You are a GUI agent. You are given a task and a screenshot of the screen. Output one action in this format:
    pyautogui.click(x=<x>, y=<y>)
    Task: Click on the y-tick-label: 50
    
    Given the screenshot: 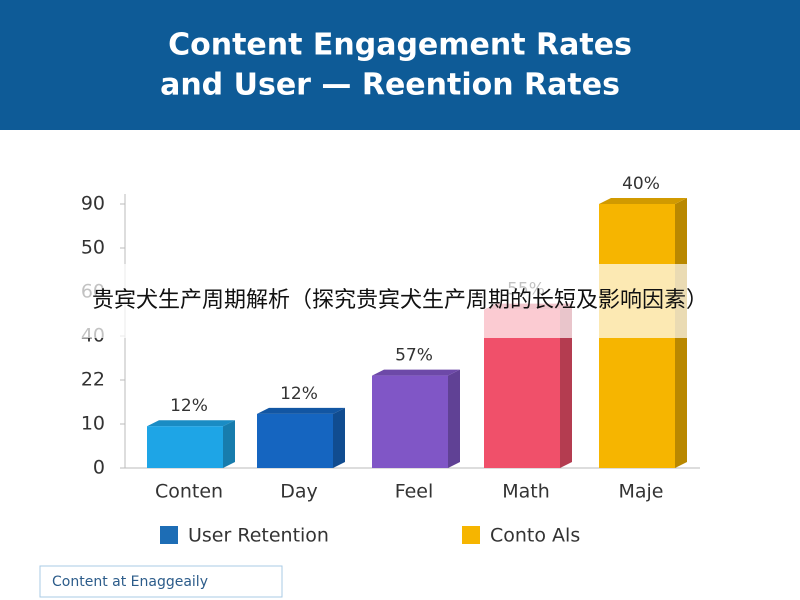 What is the action you would take?
    pyautogui.click(x=93, y=248)
    